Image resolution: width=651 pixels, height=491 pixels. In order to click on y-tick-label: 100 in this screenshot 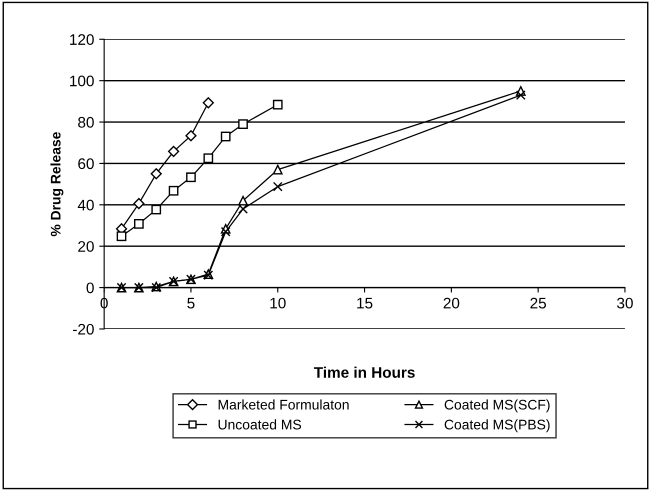, I will do `click(82, 81)`.